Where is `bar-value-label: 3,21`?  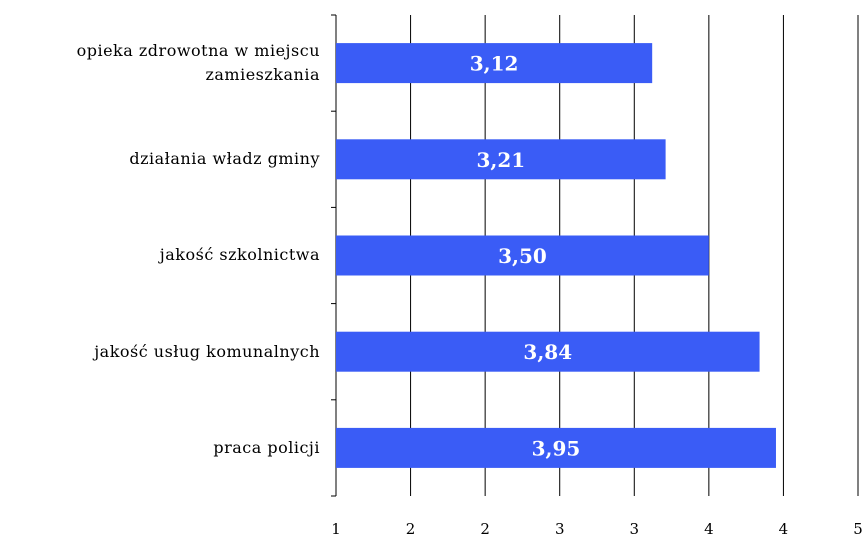 bar-value-label: 3,21 is located at coordinates (500, 160).